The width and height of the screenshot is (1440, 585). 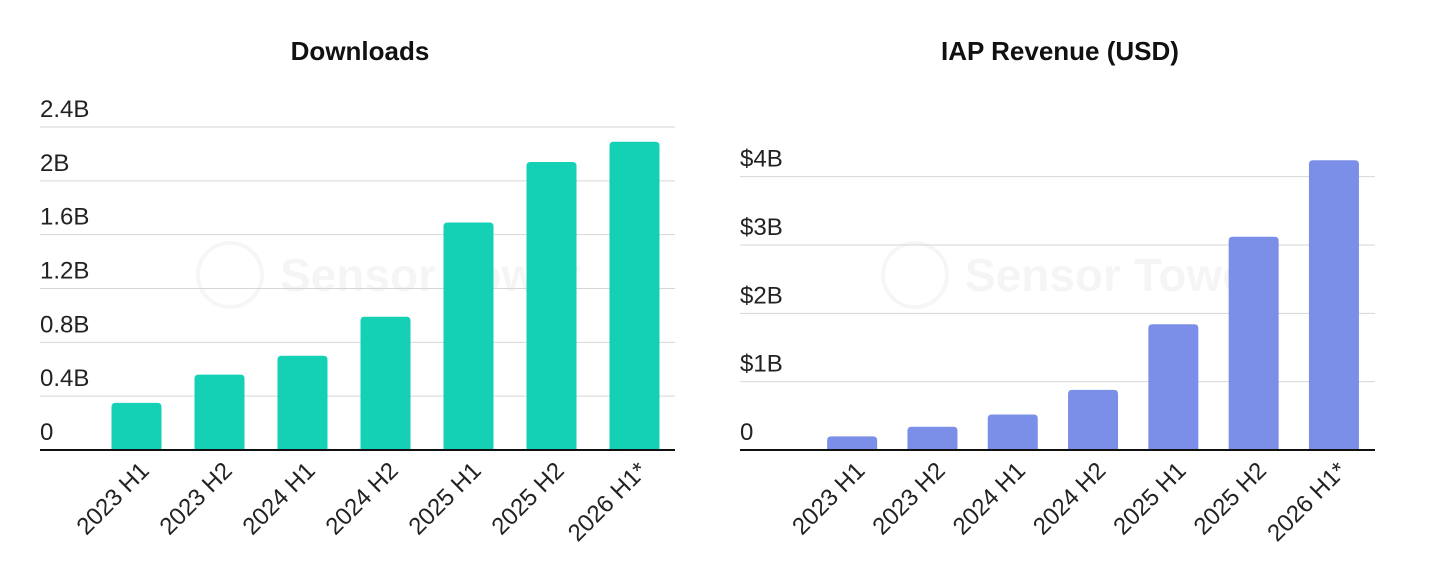 I want to click on y-tick-label: $4B, so click(x=761, y=159).